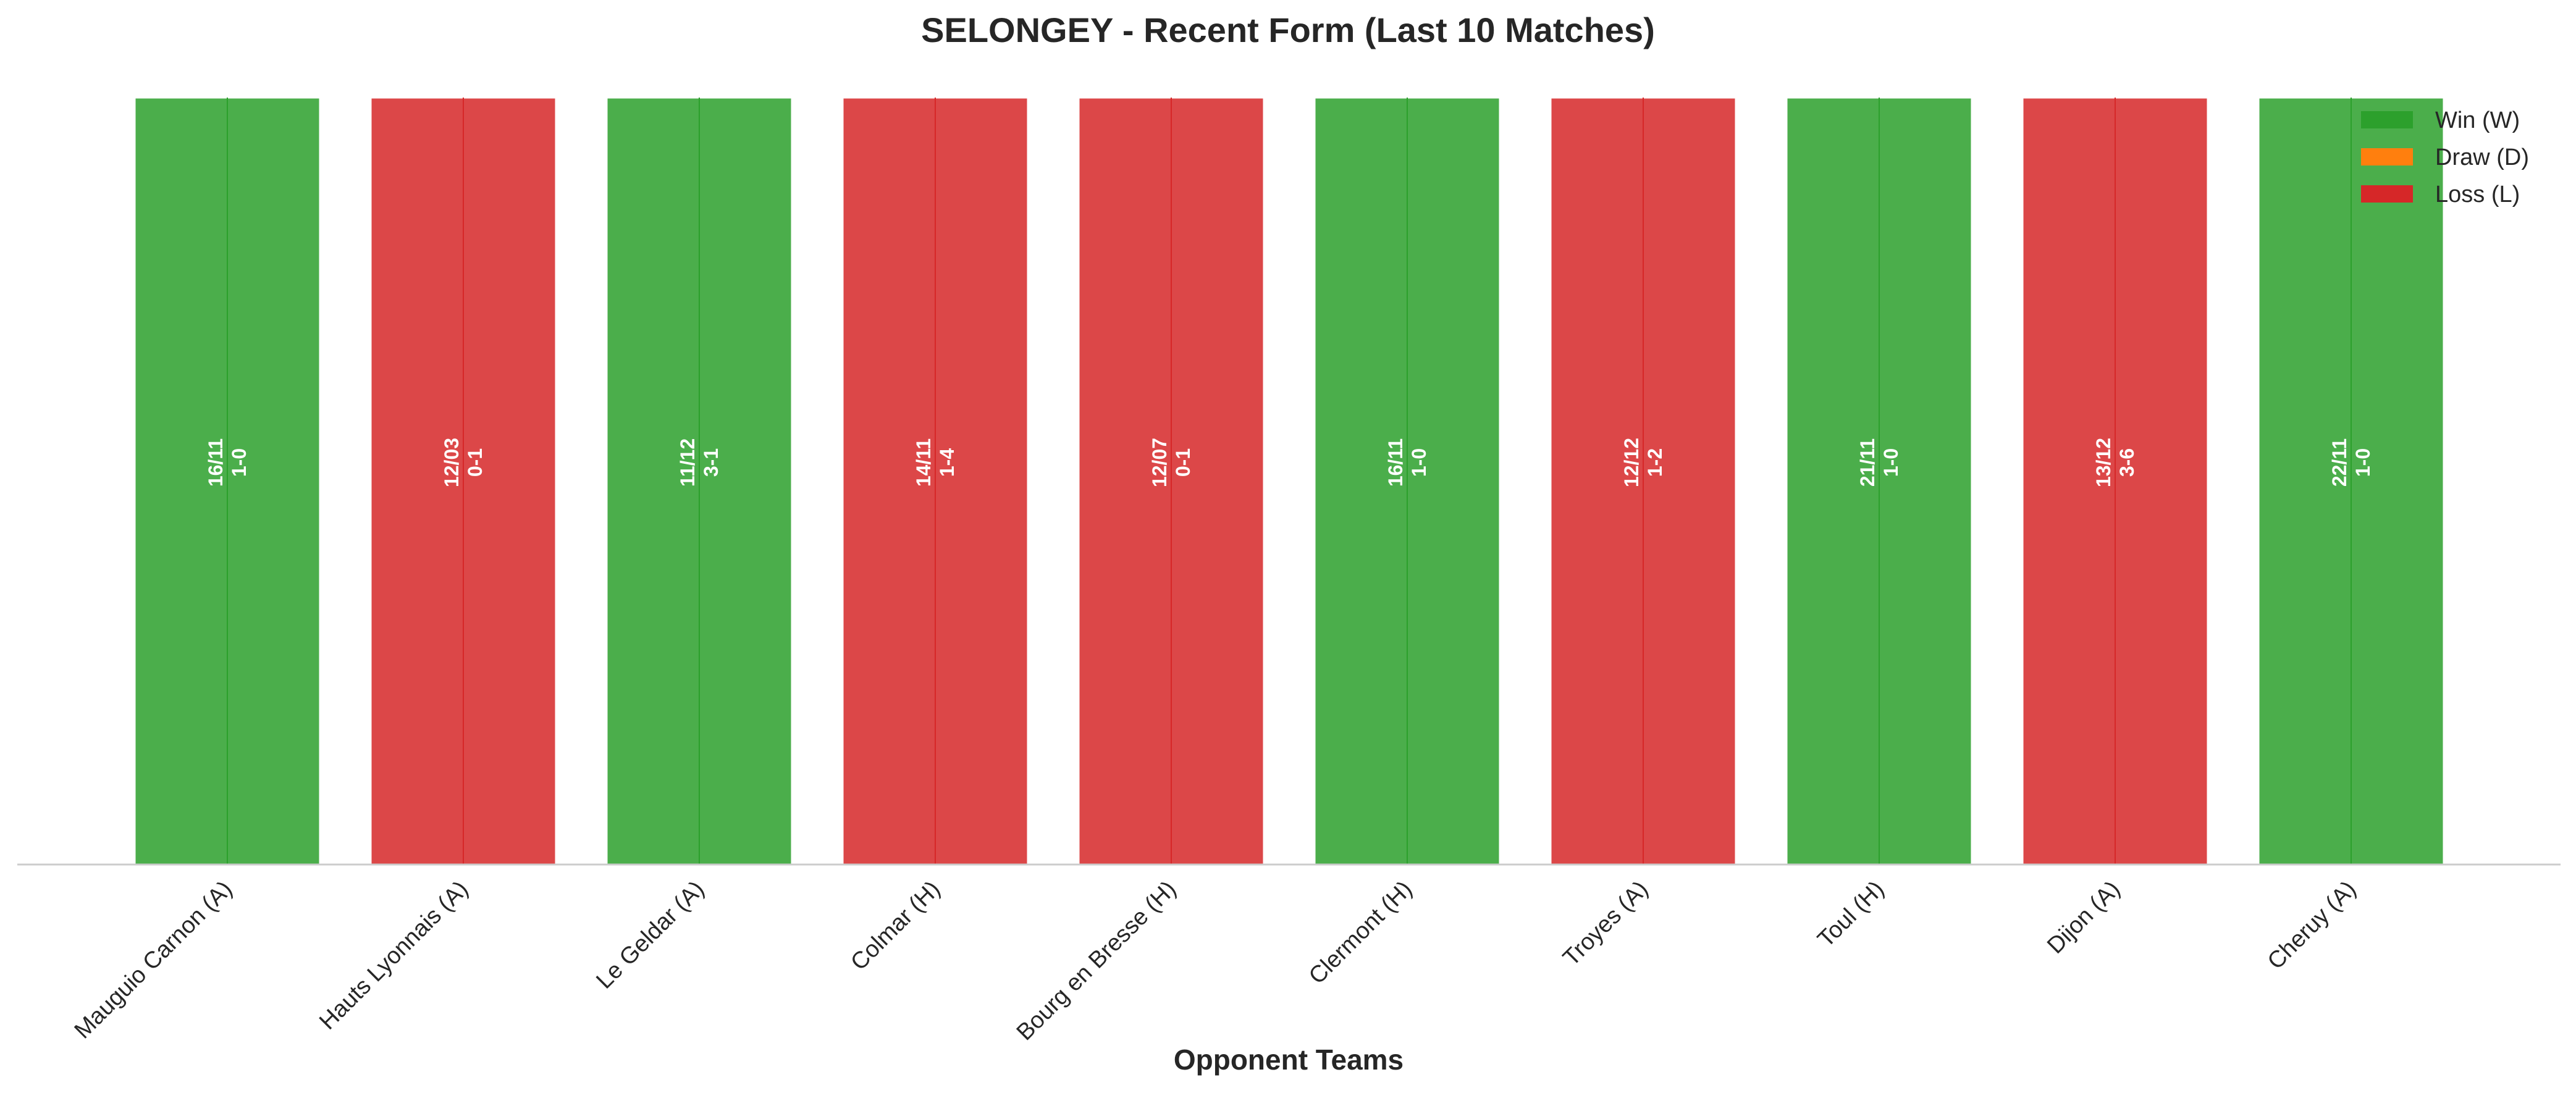 This screenshot has height=1093, width=2576. Describe the element at coordinates (393, 955) in the screenshot. I see `x-tick-label: Hauts Lyonnais (A)` at that location.